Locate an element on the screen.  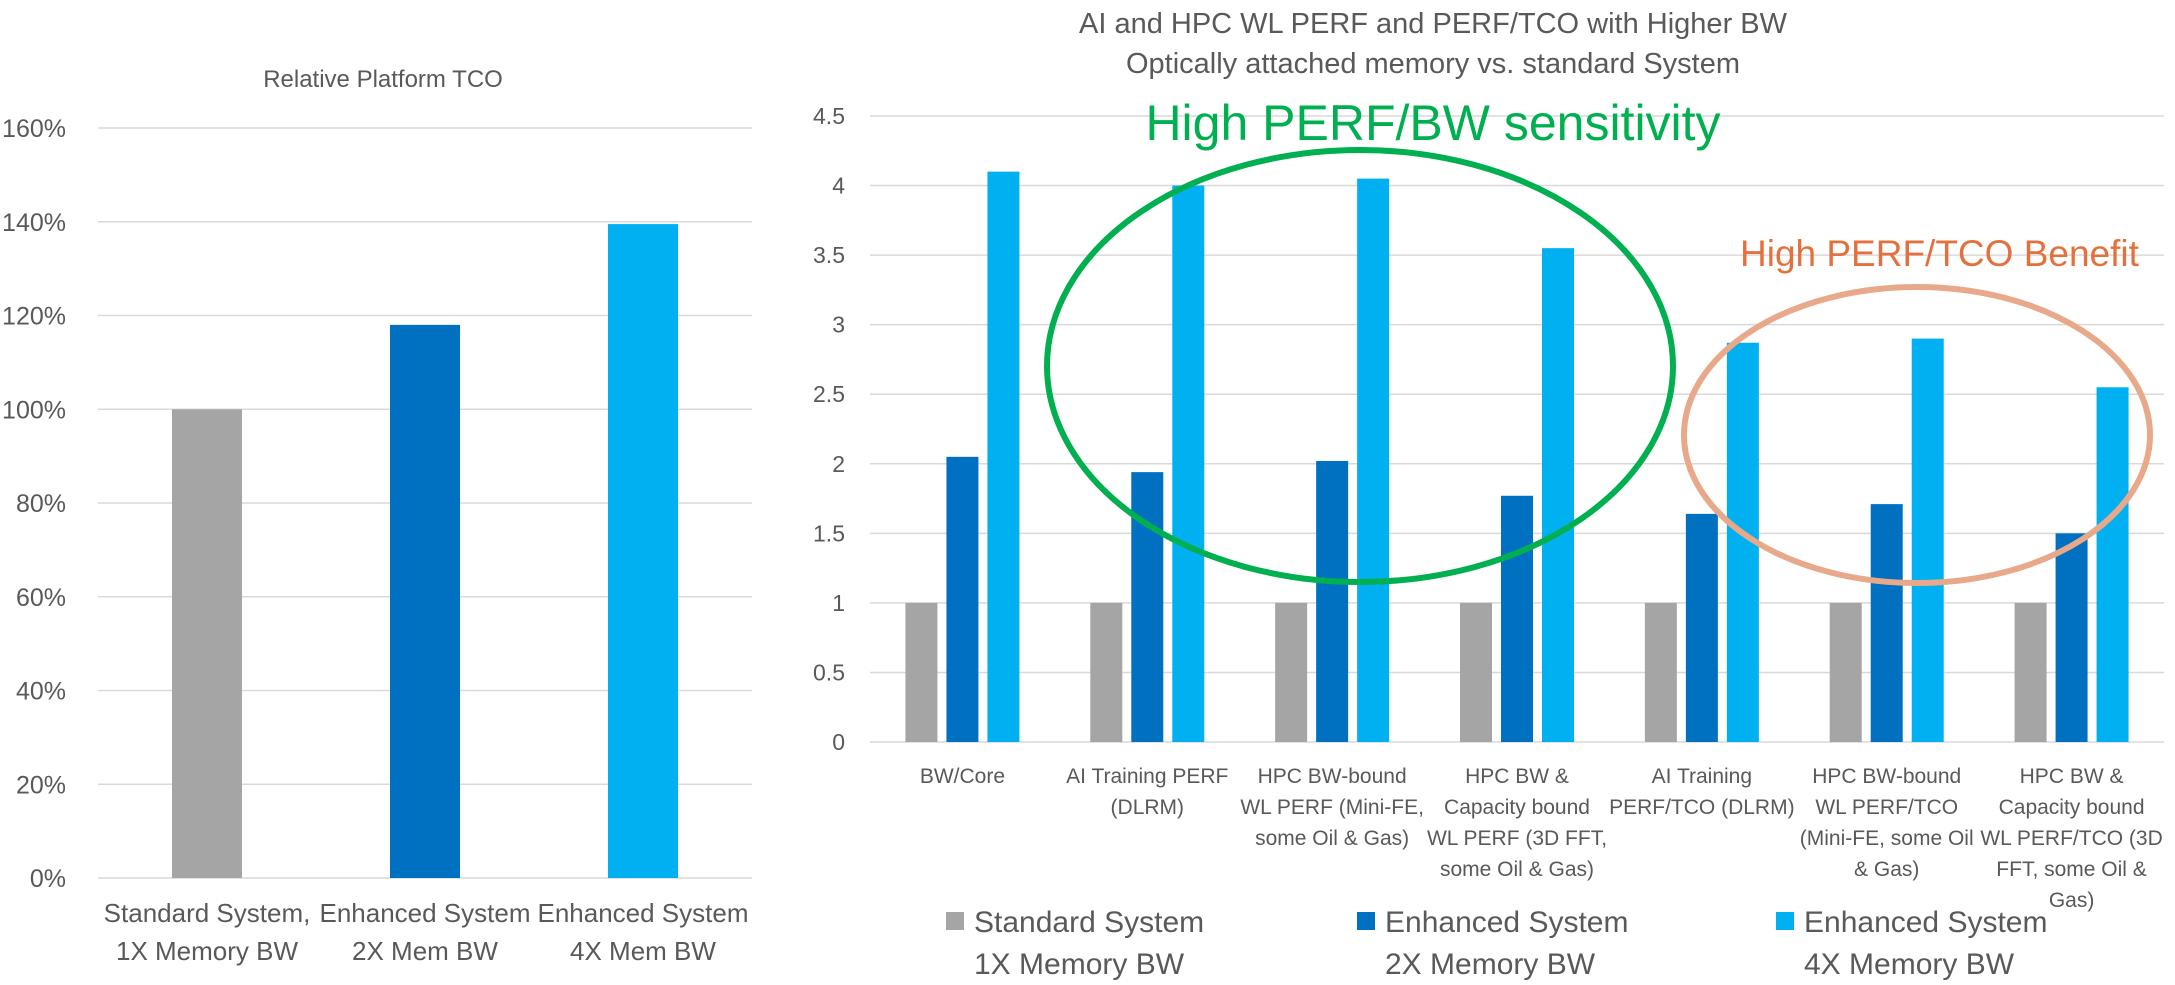
right-x-tick-label: AI Training PERF is located at coordinates (1147, 776).